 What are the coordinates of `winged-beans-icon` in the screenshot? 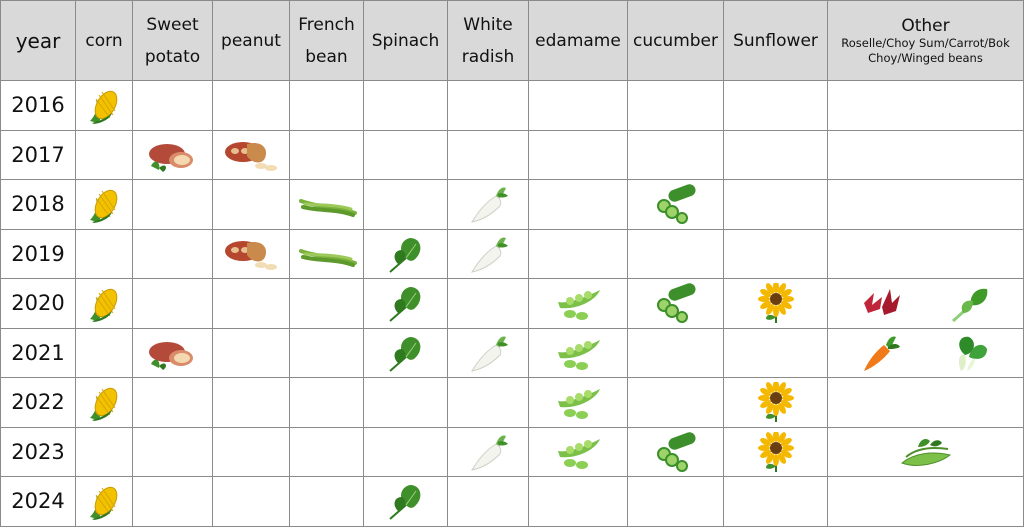 It's located at (926, 452).